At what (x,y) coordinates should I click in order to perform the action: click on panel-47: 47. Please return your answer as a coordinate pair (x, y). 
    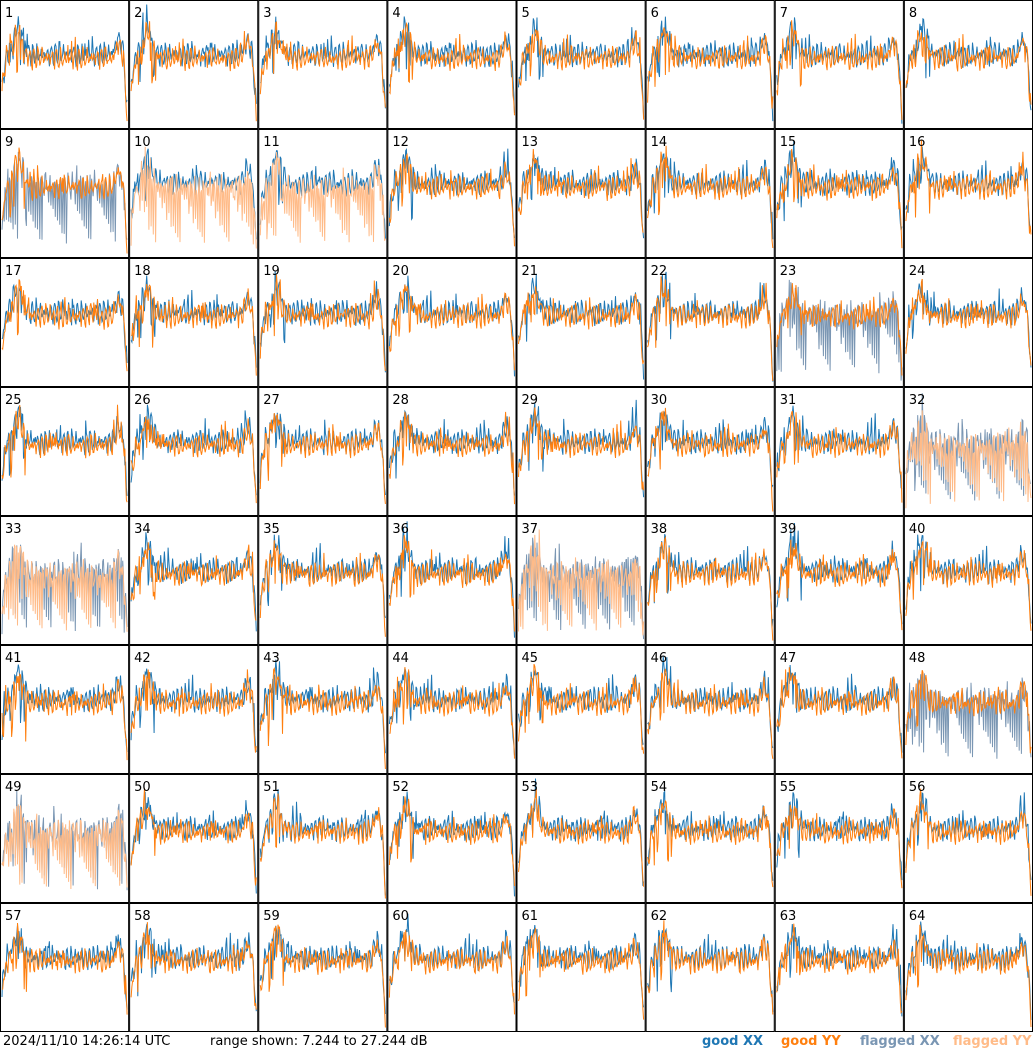
    Looking at the image, I should click on (839, 709).